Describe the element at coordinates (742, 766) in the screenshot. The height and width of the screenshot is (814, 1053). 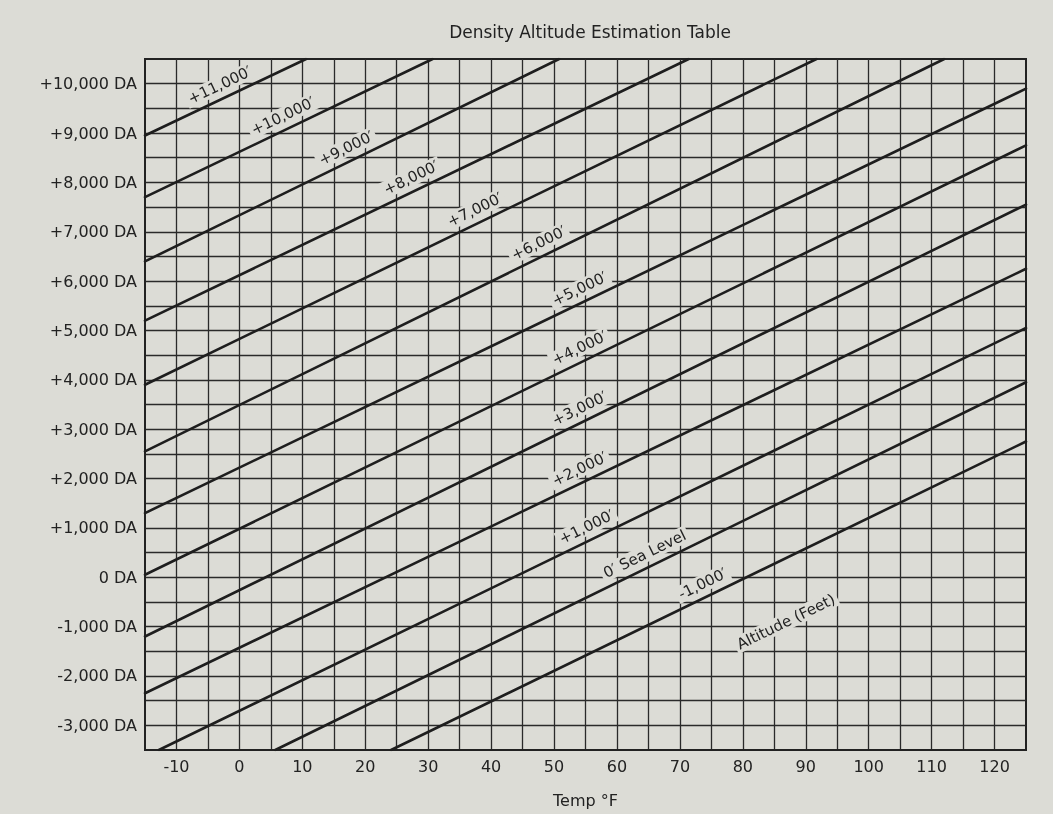
I see `x-tick-label: 80` at that location.